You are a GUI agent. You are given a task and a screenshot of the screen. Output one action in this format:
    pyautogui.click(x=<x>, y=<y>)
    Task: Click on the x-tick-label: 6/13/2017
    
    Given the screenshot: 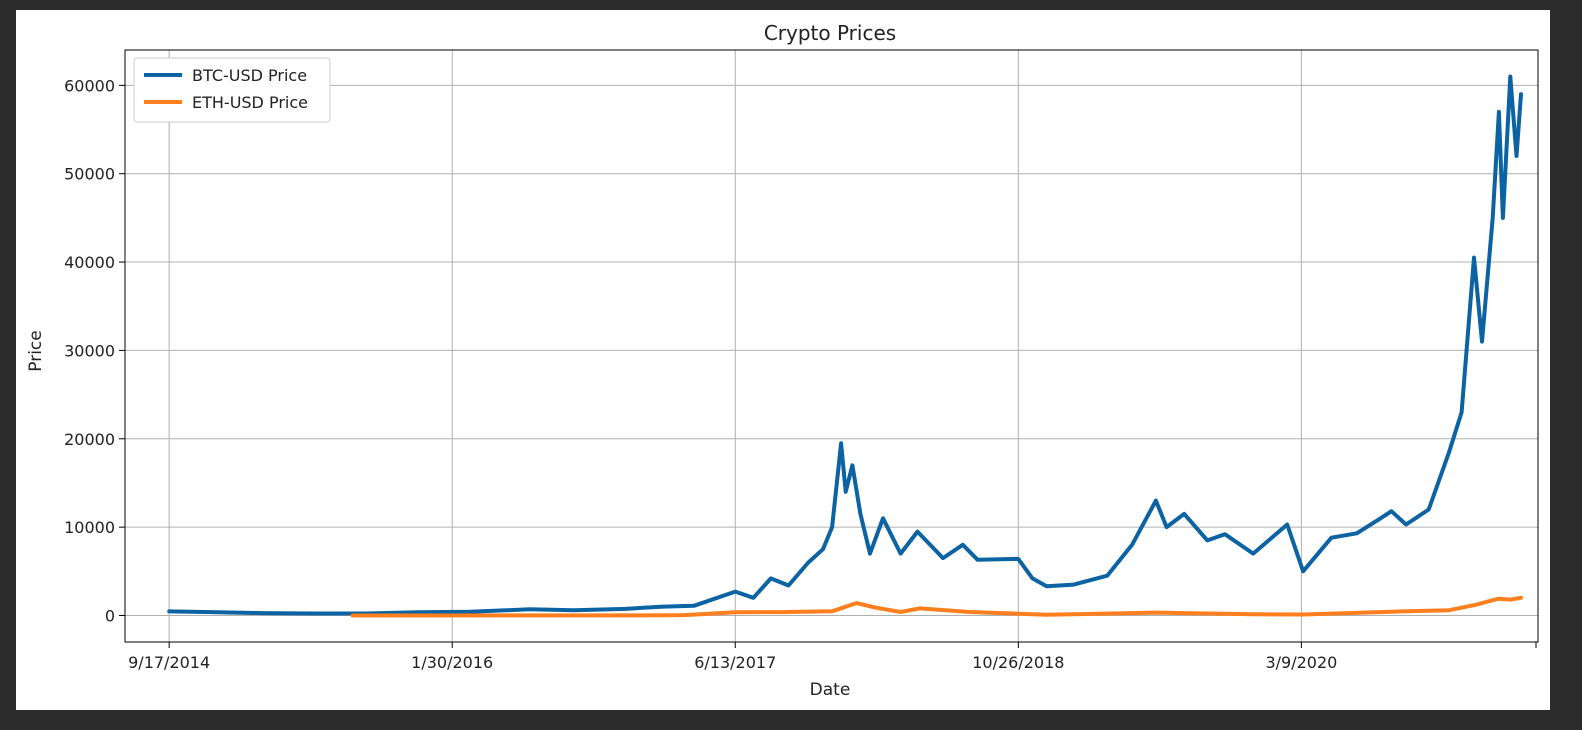 What is the action you would take?
    pyautogui.click(x=735, y=662)
    